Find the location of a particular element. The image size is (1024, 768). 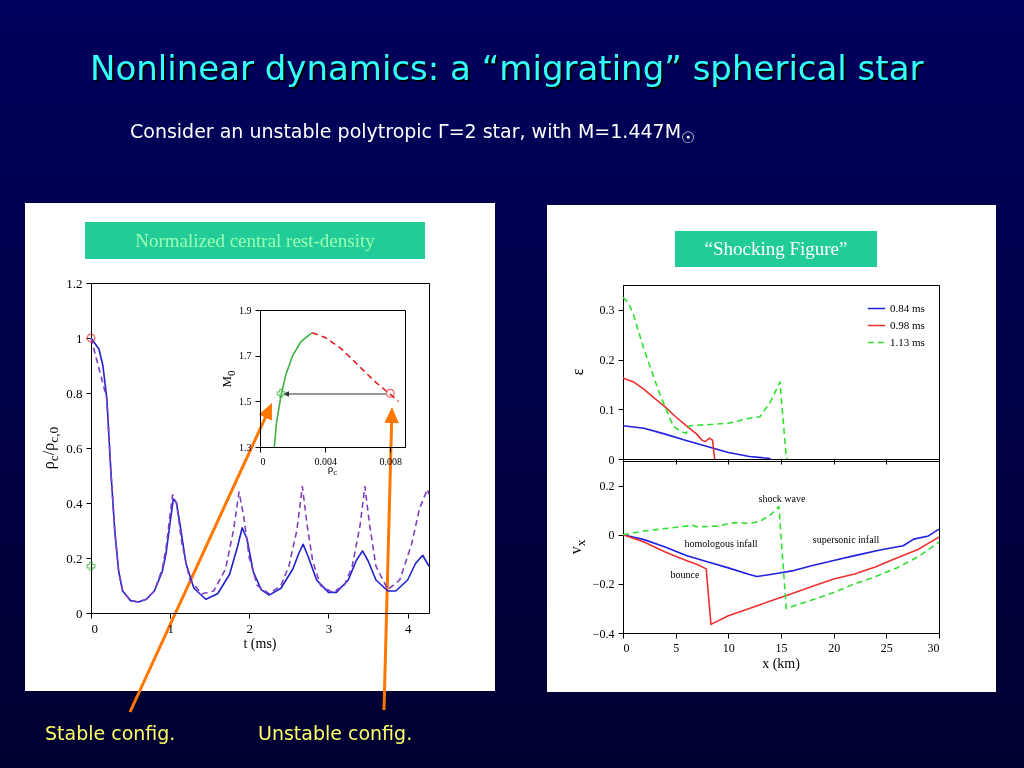

x-tick-label: 25 is located at coordinates (886, 647).